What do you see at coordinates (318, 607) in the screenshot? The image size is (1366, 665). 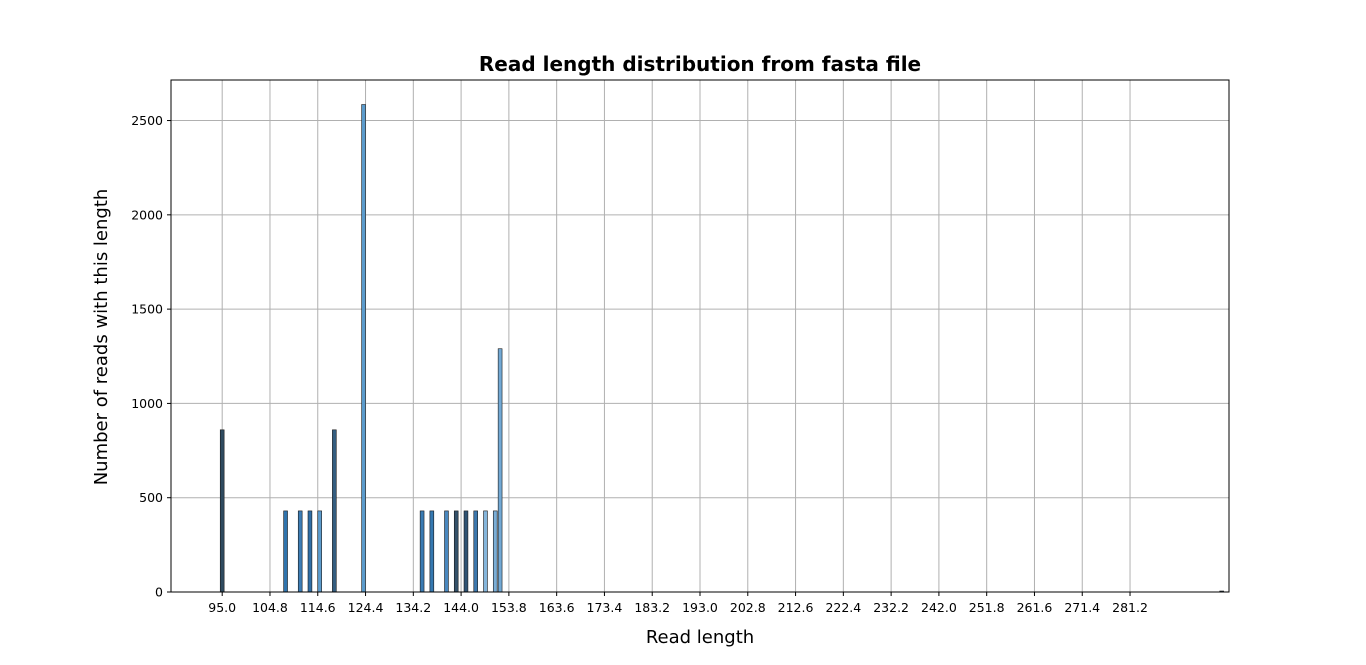 I see `x-tick-label: 114.6` at bounding box center [318, 607].